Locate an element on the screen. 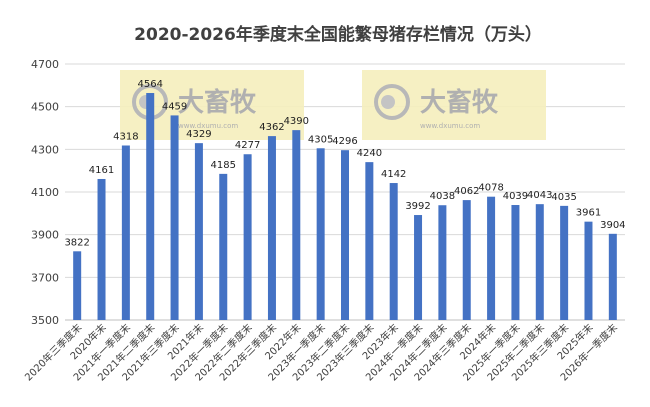  data-label: 4142 is located at coordinates (393, 174).